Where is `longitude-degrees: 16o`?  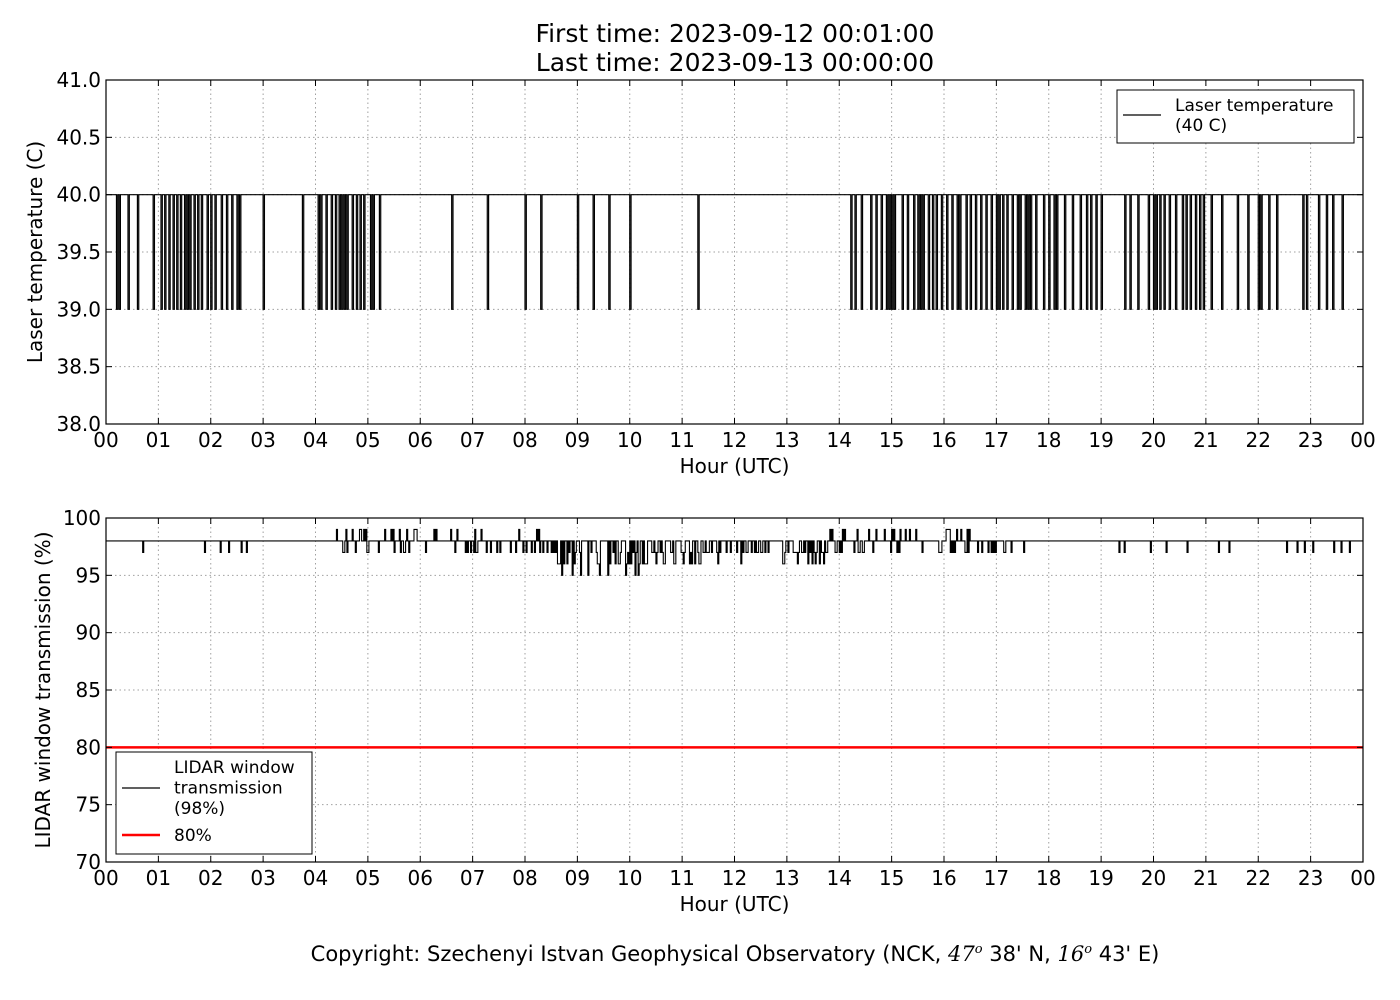
longitude-degrees: 16o is located at coordinates (1074, 954).